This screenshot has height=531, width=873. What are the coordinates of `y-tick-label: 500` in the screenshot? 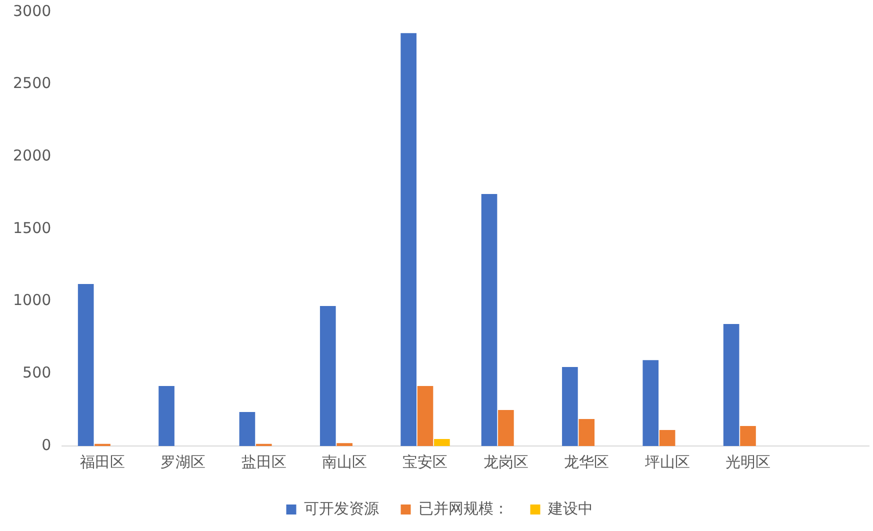 It's located at (37, 373).